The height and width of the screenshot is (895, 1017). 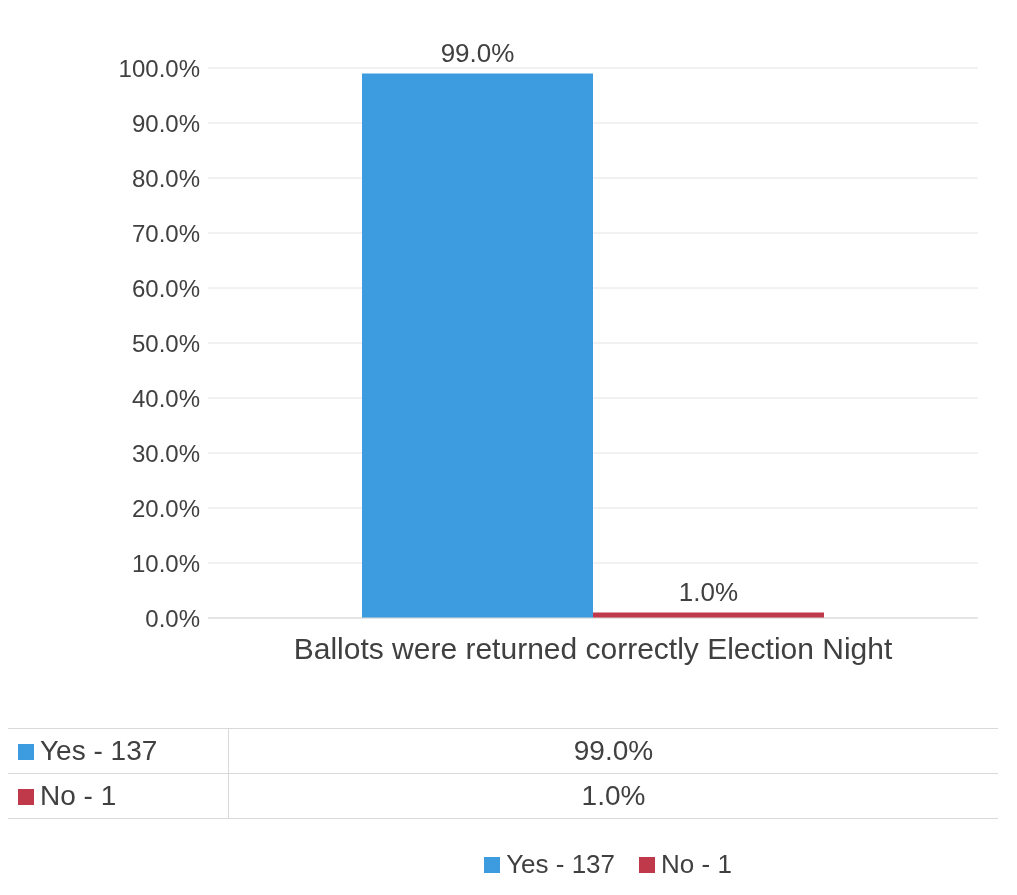 What do you see at coordinates (165, 233) in the screenshot?
I see `y-tick-label: 70.0%` at bounding box center [165, 233].